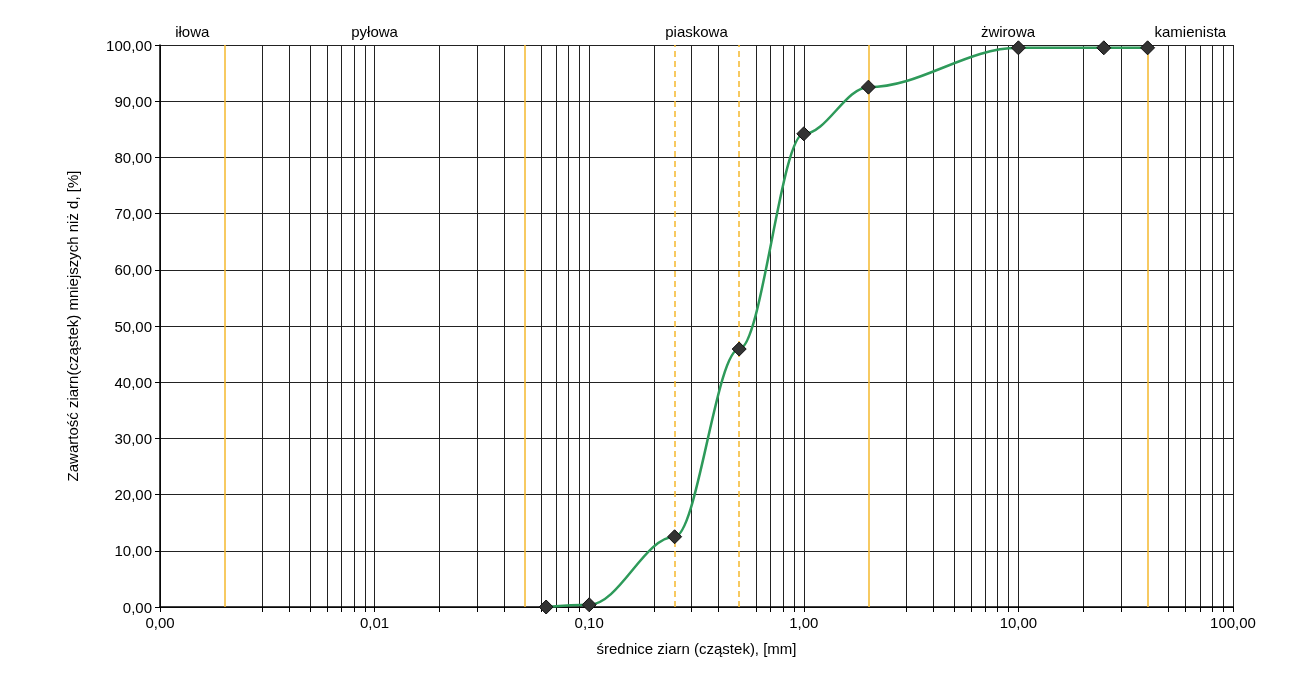  Describe the element at coordinates (133, 382) in the screenshot. I see `y-tick-label: 40,00` at that location.